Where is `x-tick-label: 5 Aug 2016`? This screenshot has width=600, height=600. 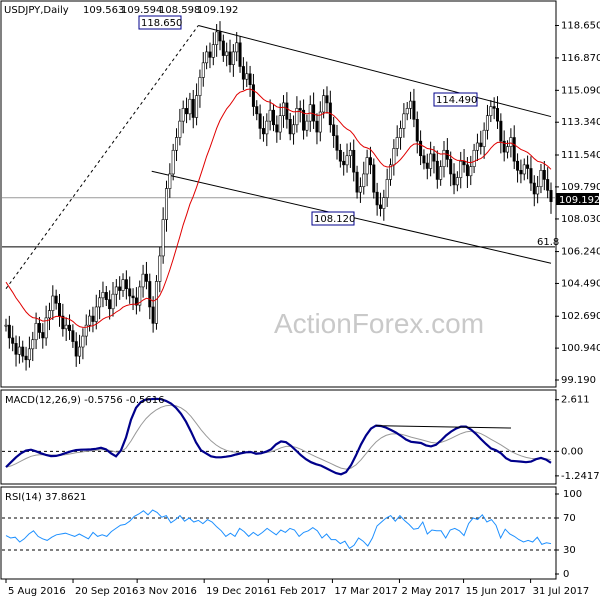 x-tick-label: 5 Aug 2016 is located at coordinates (37, 591).